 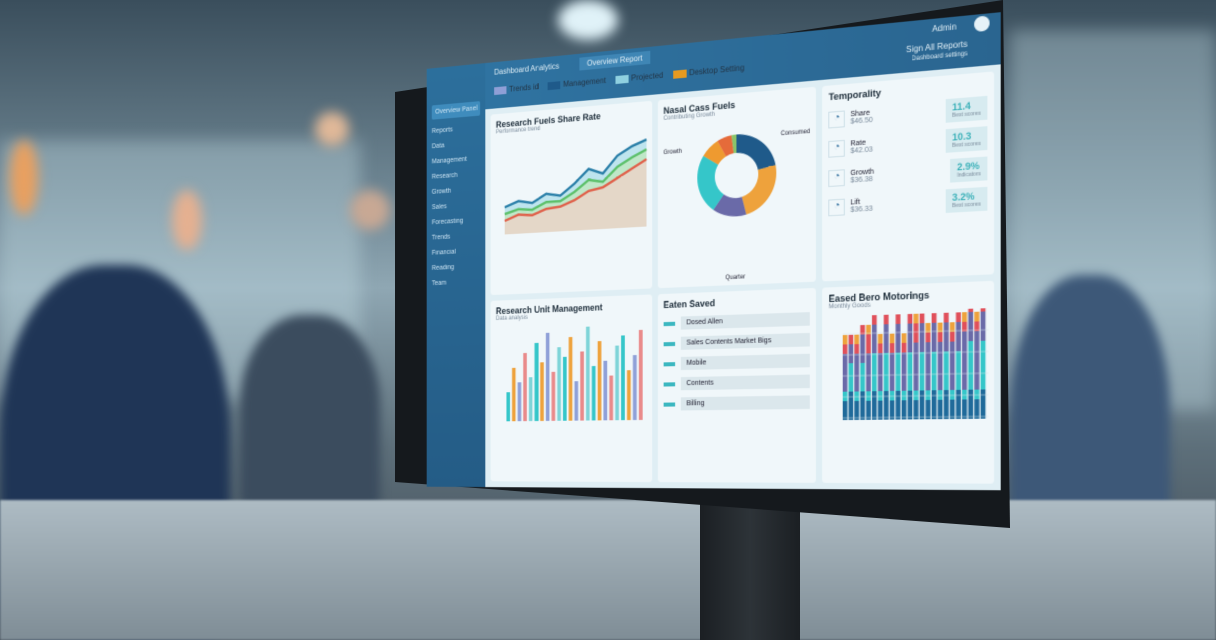 What do you see at coordinates (745, 321) in the screenshot?
I see `list-label: Dosed Allen` at bounding box center [745, 321].